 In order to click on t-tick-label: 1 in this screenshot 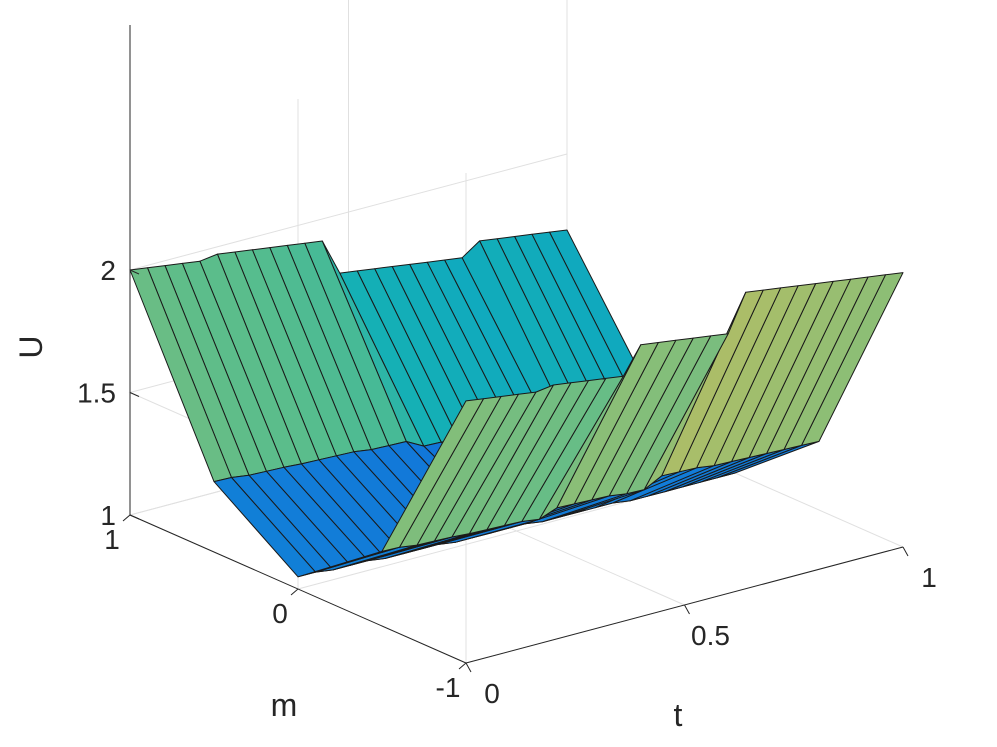, I will do `click(929, 577)`.